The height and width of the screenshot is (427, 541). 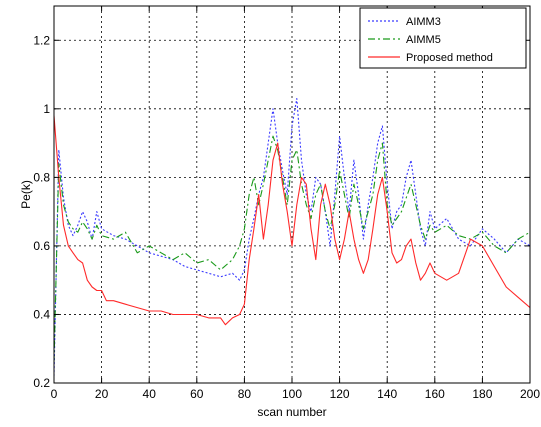 What do you see at coordinates (423, 40) in the screenshot?
I see `legend-entry-1: AIMM5` at bounding box center [423, 40].